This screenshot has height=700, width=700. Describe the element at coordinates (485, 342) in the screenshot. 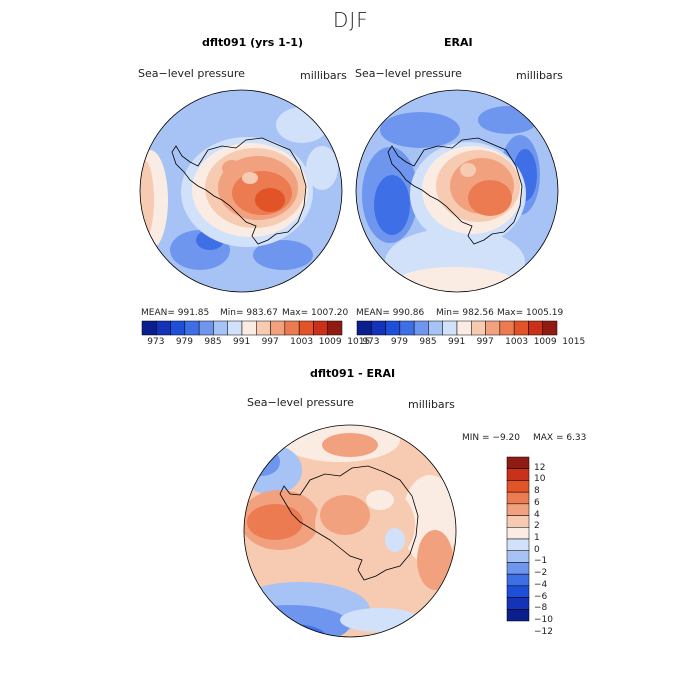

I see `panel2-colorbar-tick: 997` at that location.